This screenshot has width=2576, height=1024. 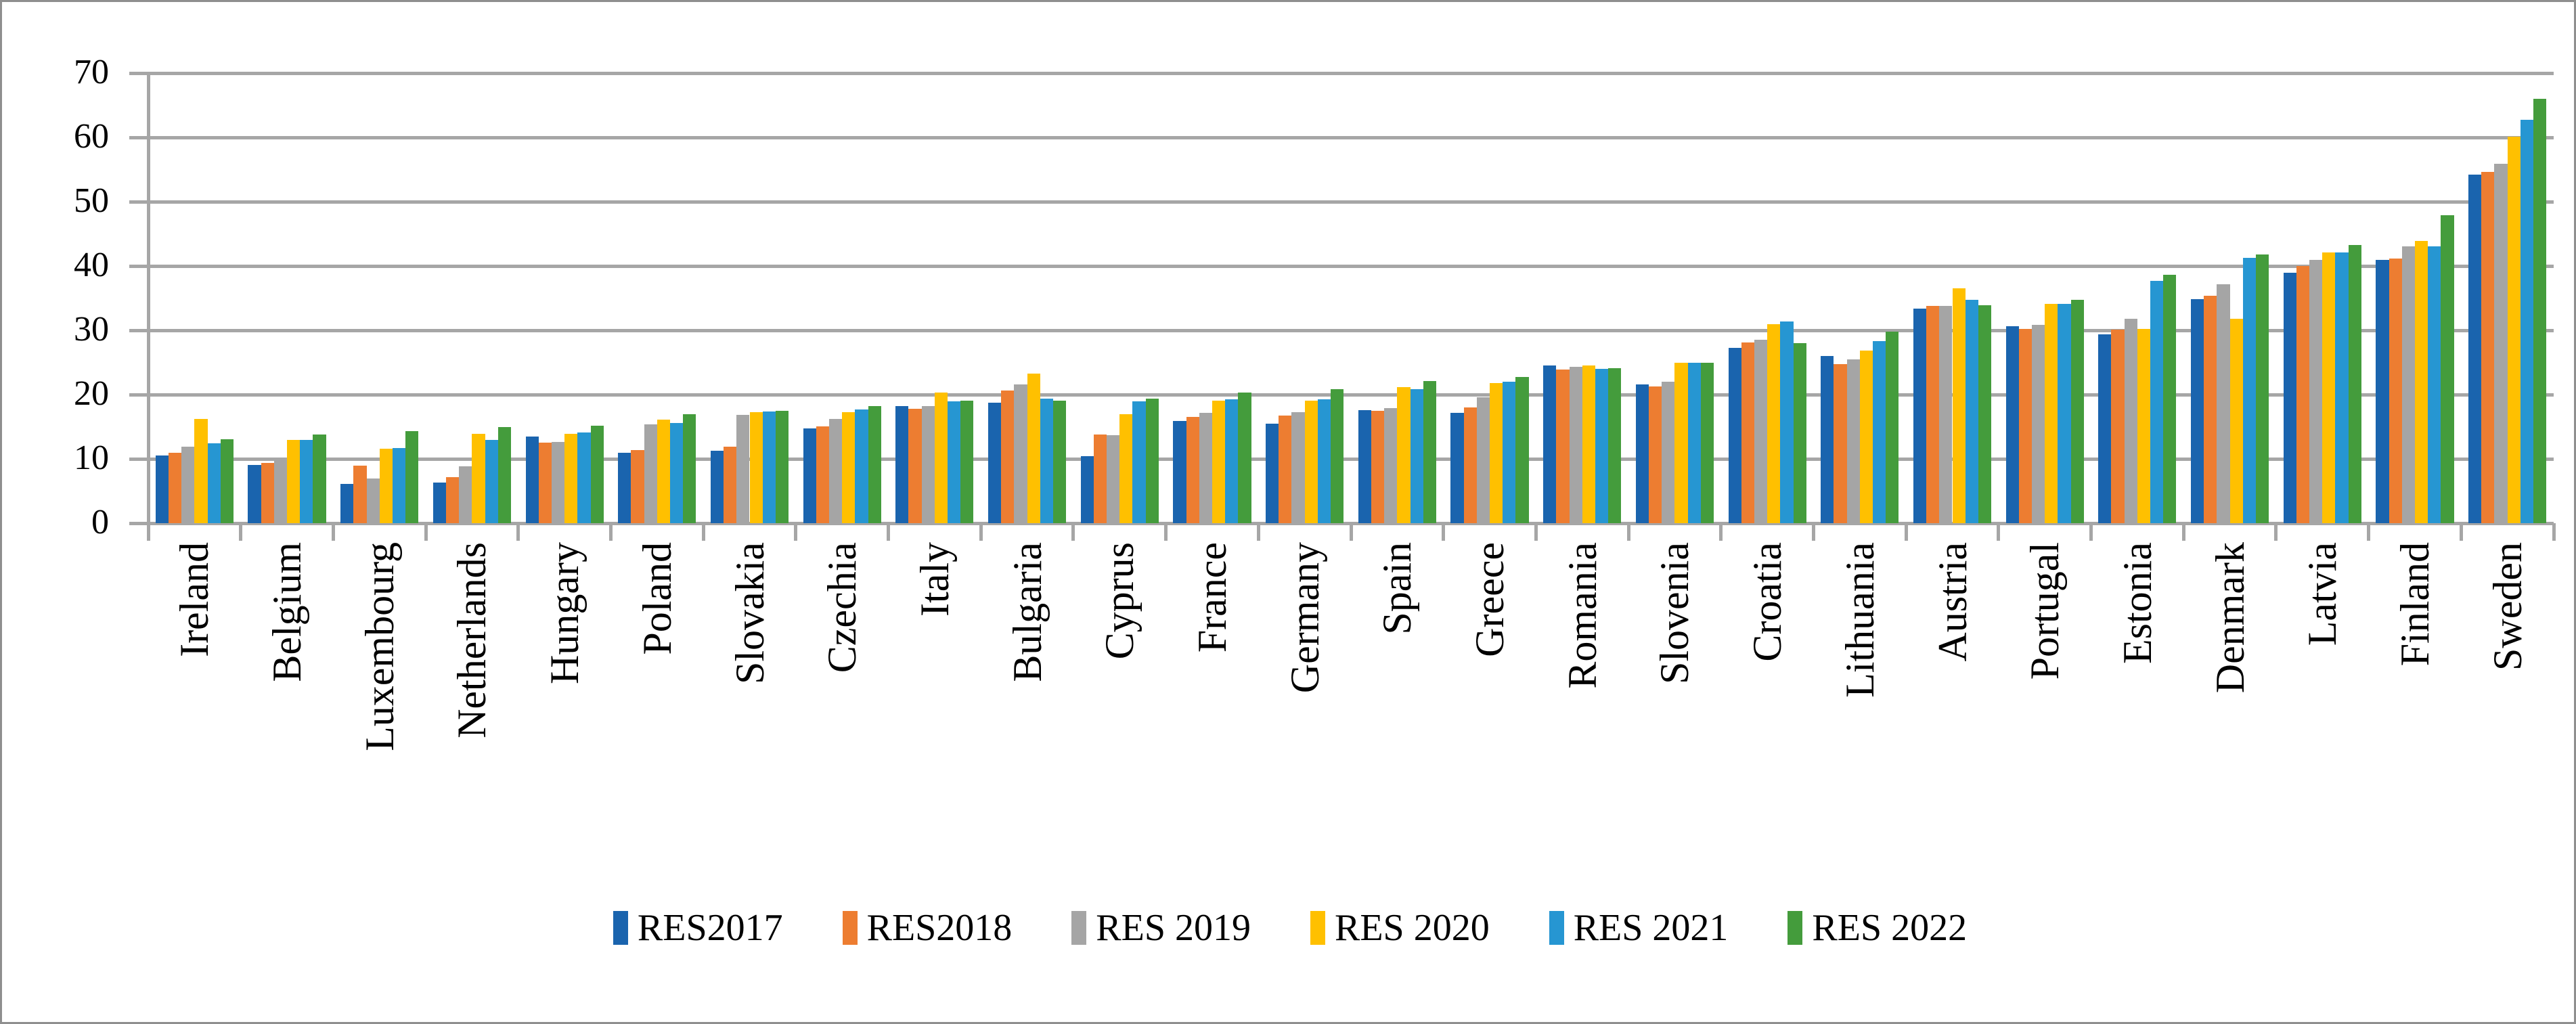 What do you see at coordinates (1285, 469) in the screenshot?
I see `bar-germany-res2018` at bounding box center [1285, 469].